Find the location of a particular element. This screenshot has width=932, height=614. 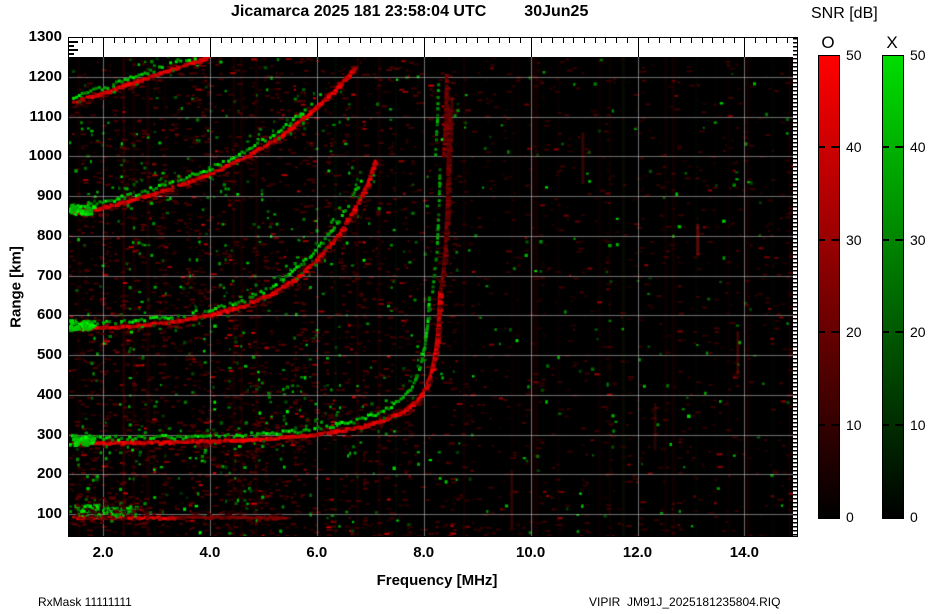

colorbar-x-tick-label: 40 is located at coordinates (918, 147).